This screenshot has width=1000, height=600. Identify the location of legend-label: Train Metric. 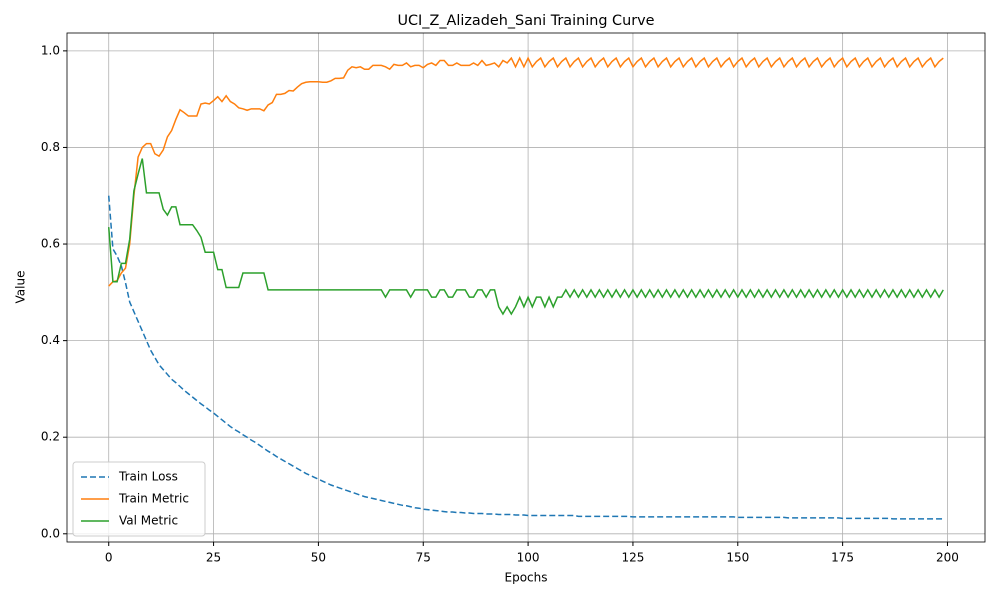
(153, 499).